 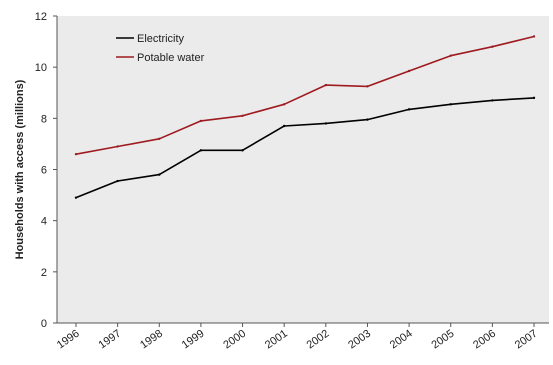 What do you see at coordinates (443, 340) in the screenshot?
I see `x-tick-label: 2005` at bounding box center [443, 340].